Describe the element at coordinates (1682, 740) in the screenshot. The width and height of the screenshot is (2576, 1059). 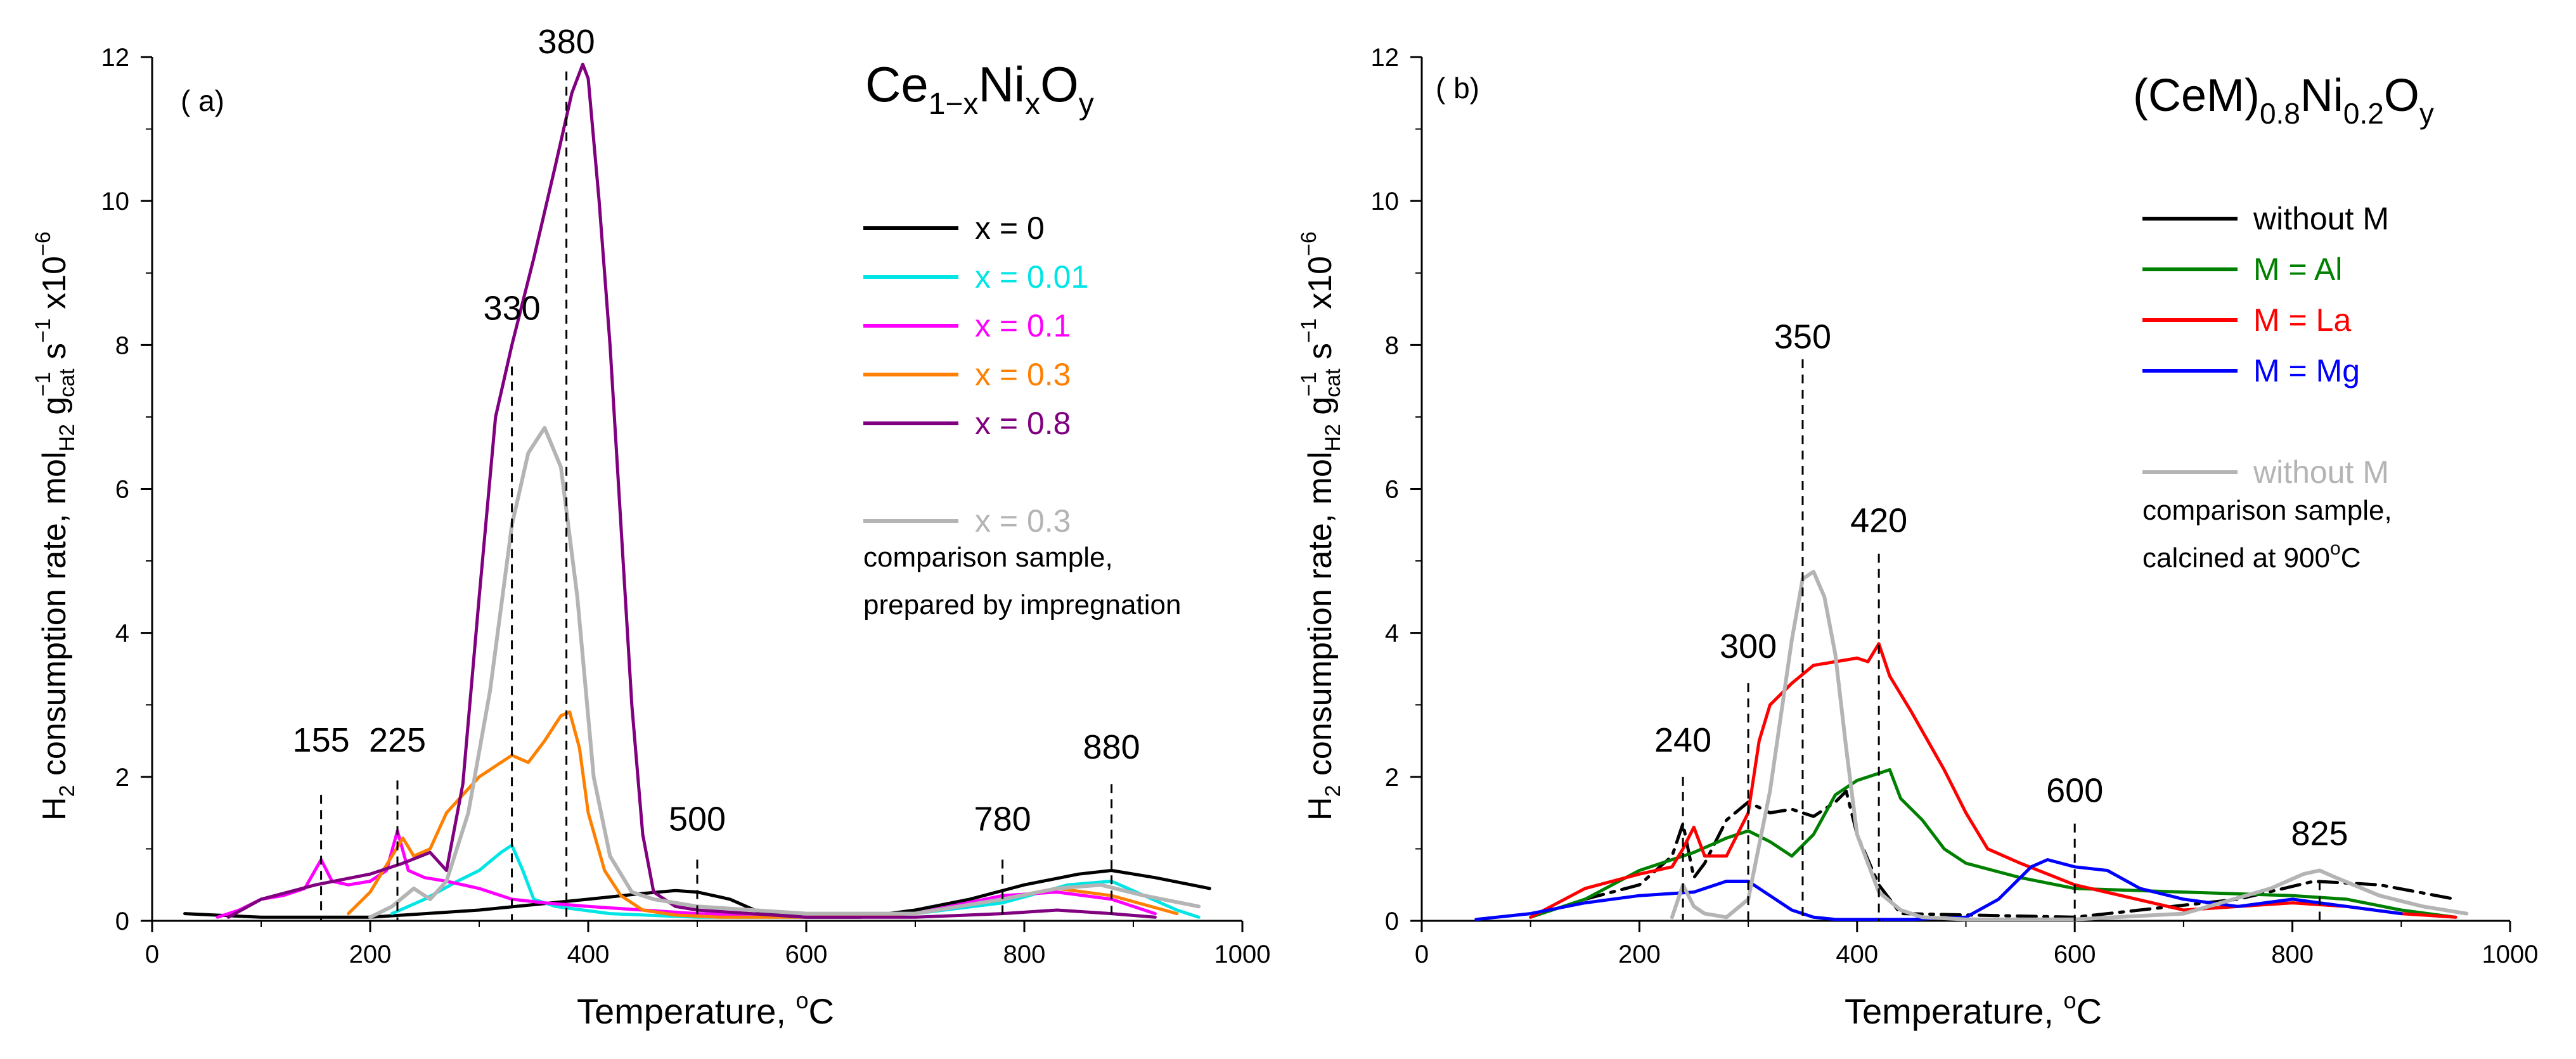
I see `panel-b-peak-label: 240` at that location.